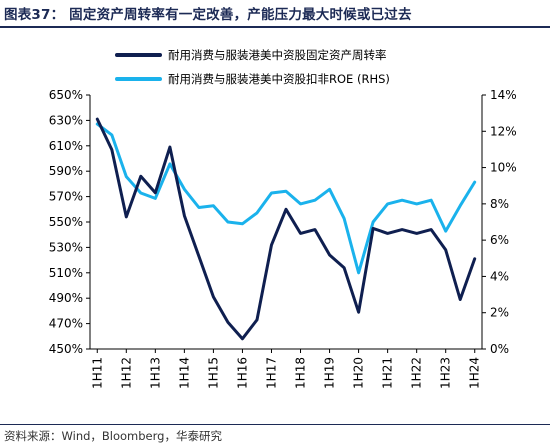 This screenshot has width=550, height=447. What do you see at coordinates (66, 171) in the screenshot?
I see `y-tick-label-left: 590%` at bounding box center [66, 171].